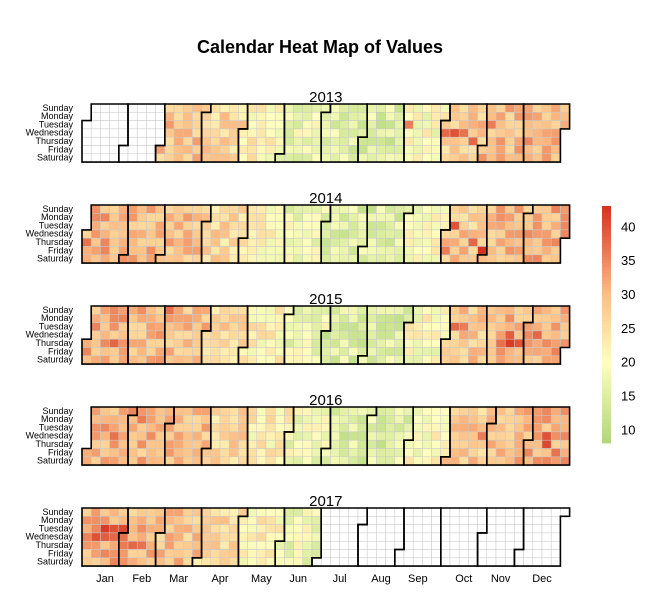 This screenshot has height=610, width=672. Describe the element at coordinates (325, 97) in the screenshot. I see `year-label: 2013` at that location.